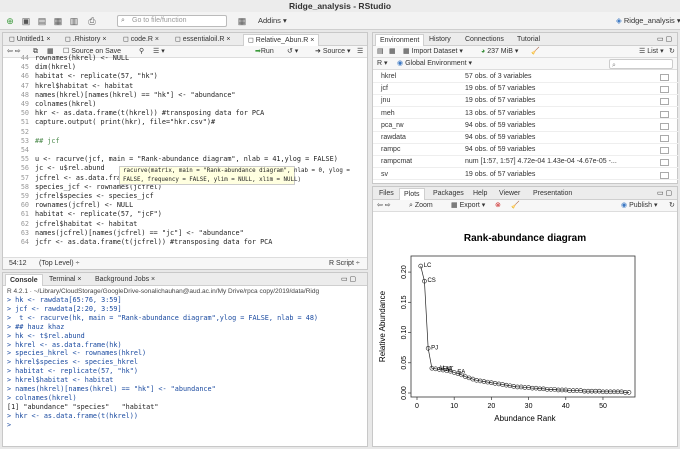  I want to click on tab-rhistory: ◻ .Rhistory ×, so click(86, 39).